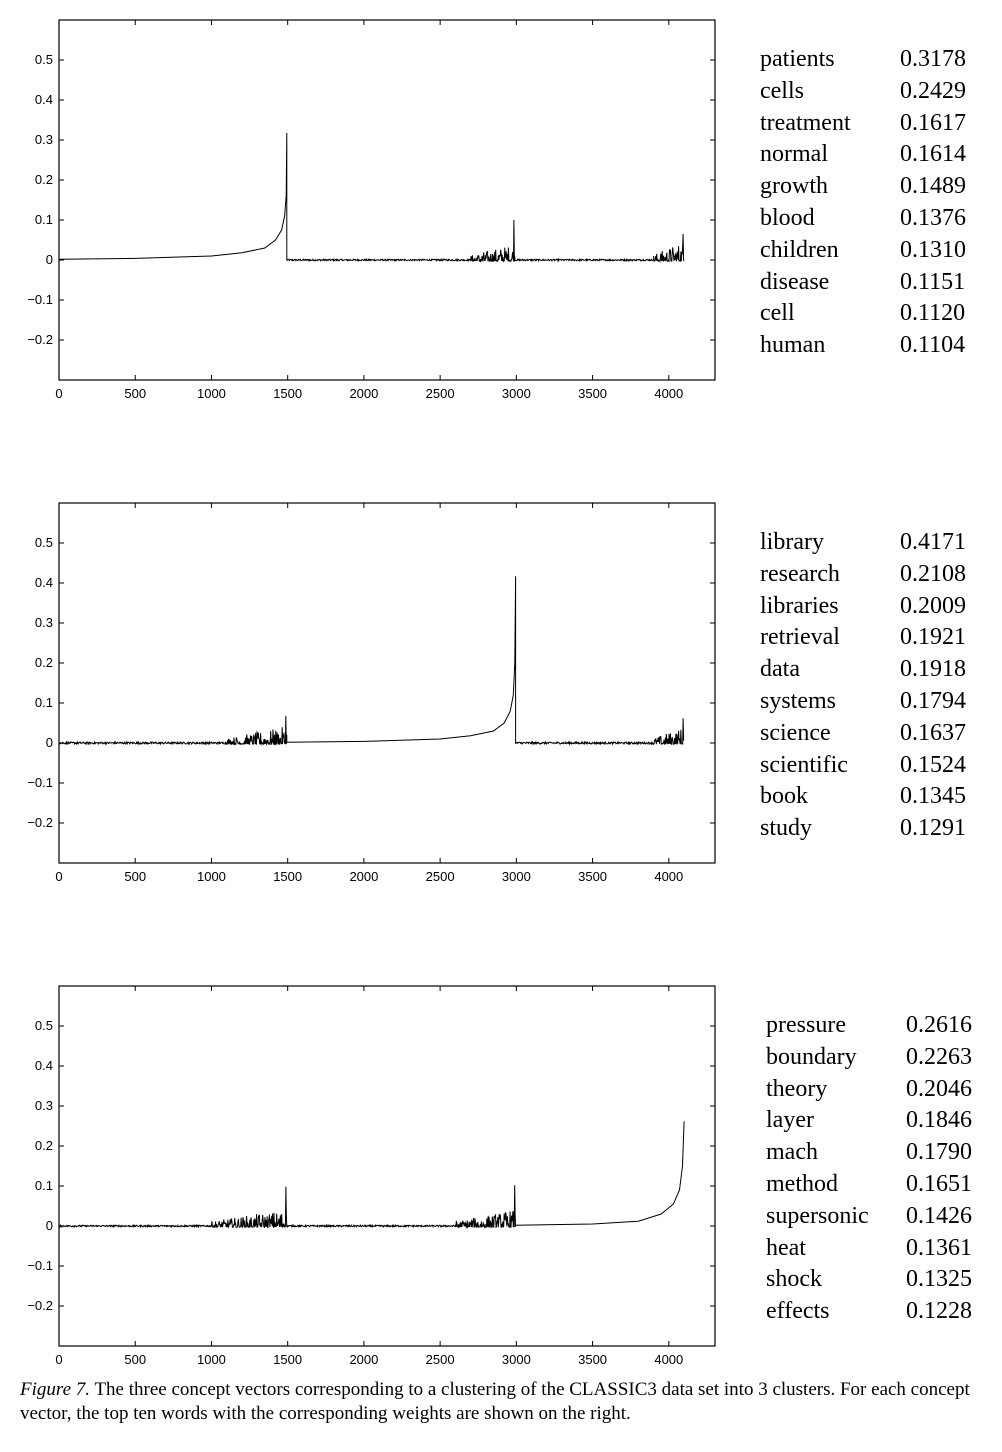  What do you see at coordinates (939, 1025) in the screenshot?
I see `weight-value: 0.2616` at bounding box center [939, 1025].